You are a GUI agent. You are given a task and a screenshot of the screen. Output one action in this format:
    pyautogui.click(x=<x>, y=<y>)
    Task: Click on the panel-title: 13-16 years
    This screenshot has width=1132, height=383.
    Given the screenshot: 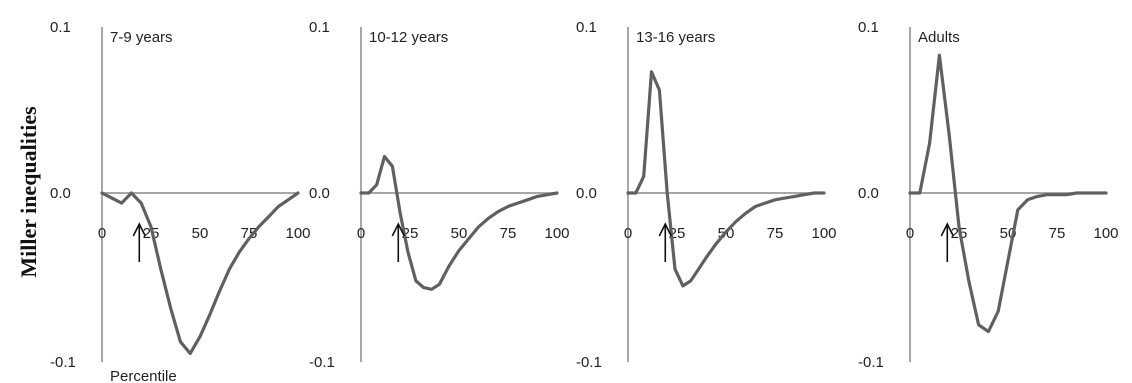 What is the action you would take?
    pyautogui.click(x=675, y=37)
    